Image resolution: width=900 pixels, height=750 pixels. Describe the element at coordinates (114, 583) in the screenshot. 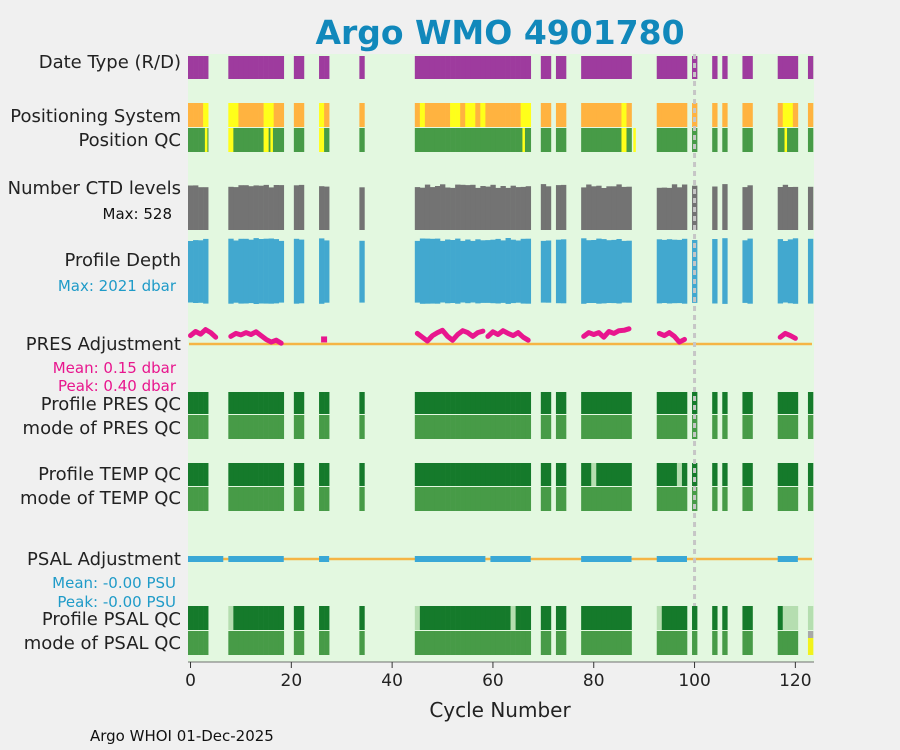

I see `row-sublabel-psaladj: Mean: -0.00 PSU` at that location.